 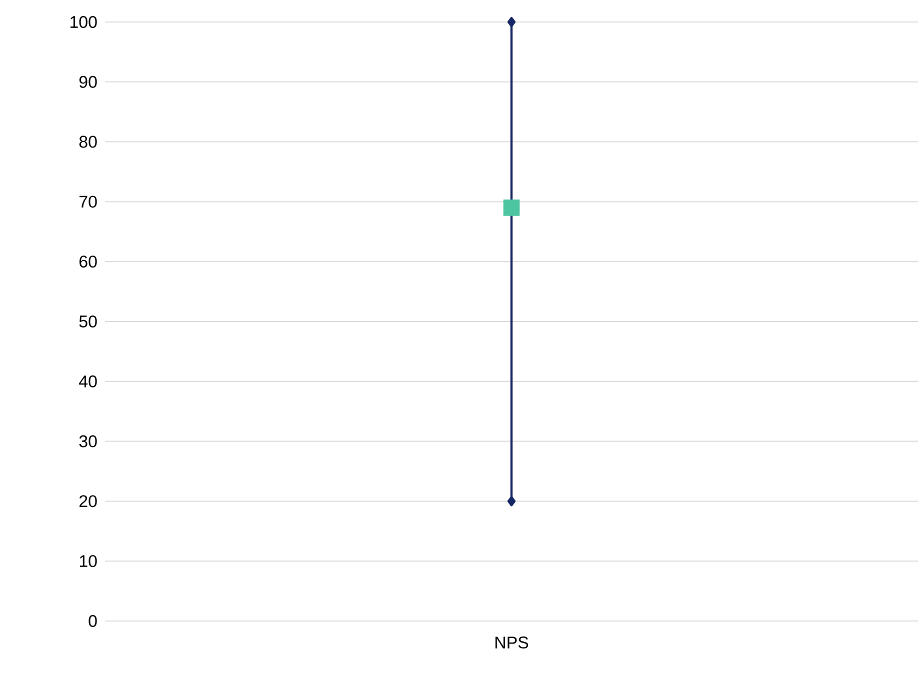 I want to click on y-tick-label: 0, so click(x=92, y=621).